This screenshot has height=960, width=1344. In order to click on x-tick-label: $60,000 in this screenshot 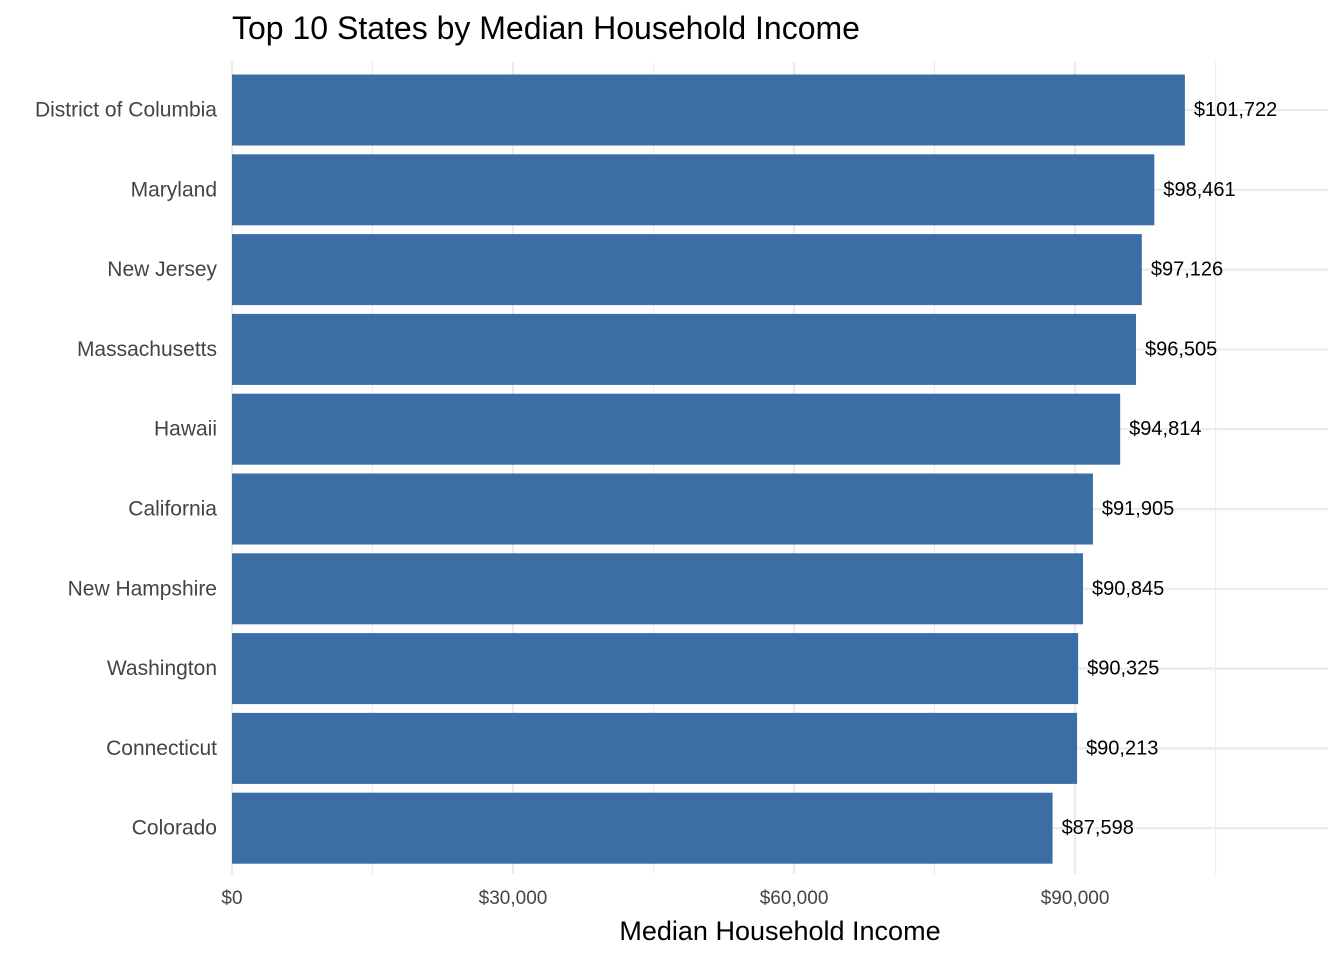, I will do `click(794, 898)`.